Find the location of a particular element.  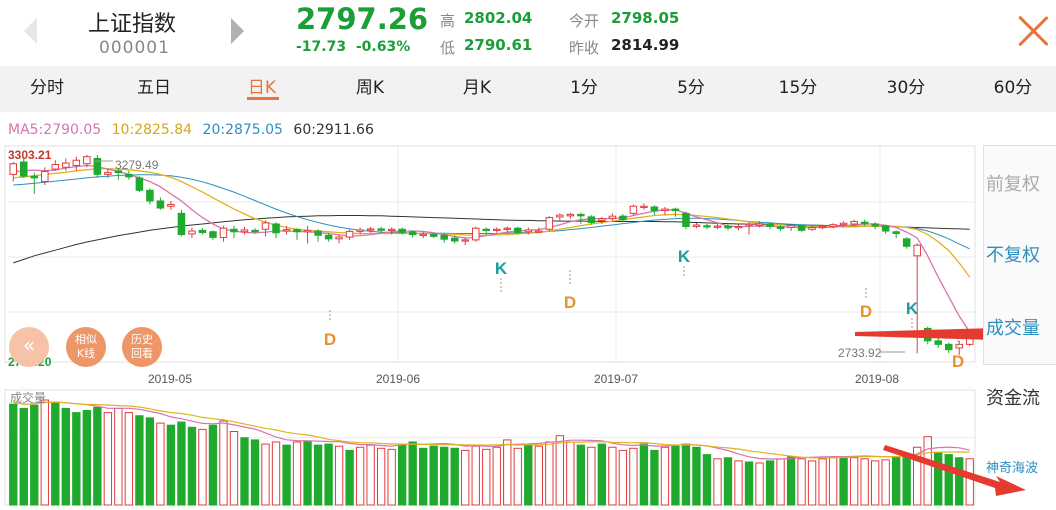

capital-flow-option: 资金流 is located at coordinates (1013, 398).